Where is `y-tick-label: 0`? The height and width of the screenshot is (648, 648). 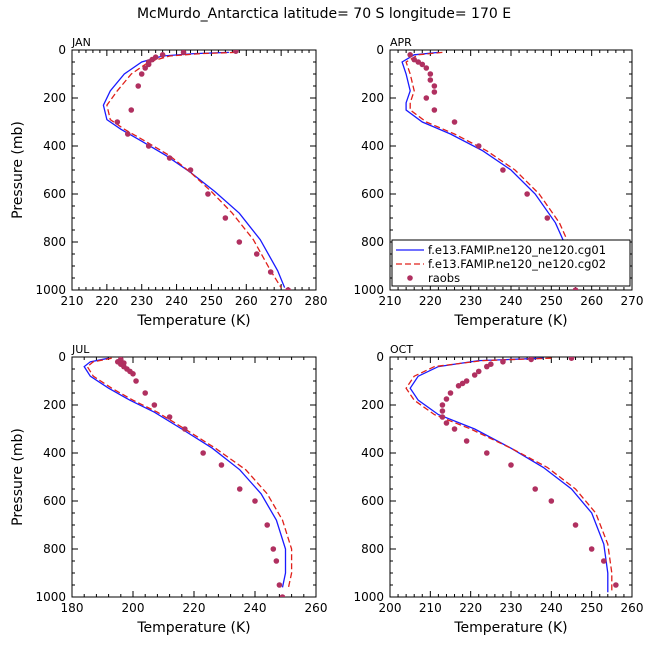 y-tick-label: 0 is located at coordinates (62, 357).